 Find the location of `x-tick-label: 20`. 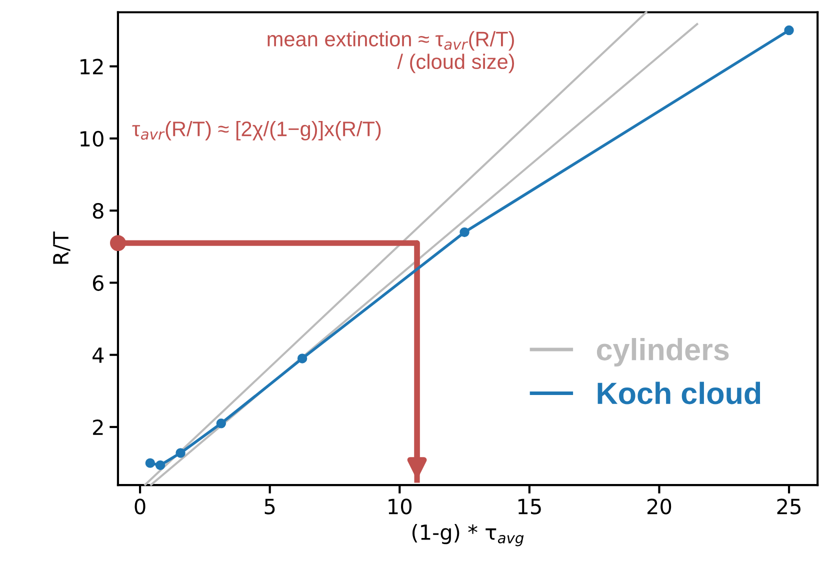

x-tick-label: 20 is located at coordinates (659, 506).